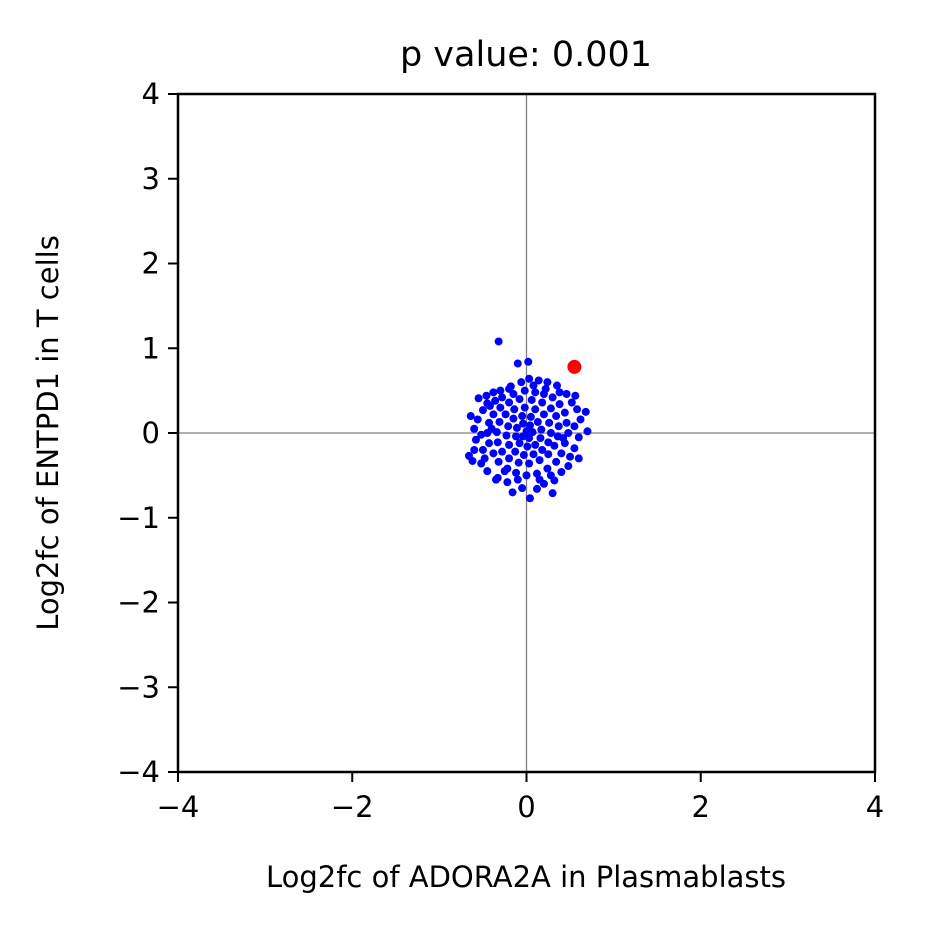 Image resolution: width=929 pixels, height=928 pixels. Describe the element at coordinates (526, 807) in the screenshot. I see `x-tick-label: 0` at that location.